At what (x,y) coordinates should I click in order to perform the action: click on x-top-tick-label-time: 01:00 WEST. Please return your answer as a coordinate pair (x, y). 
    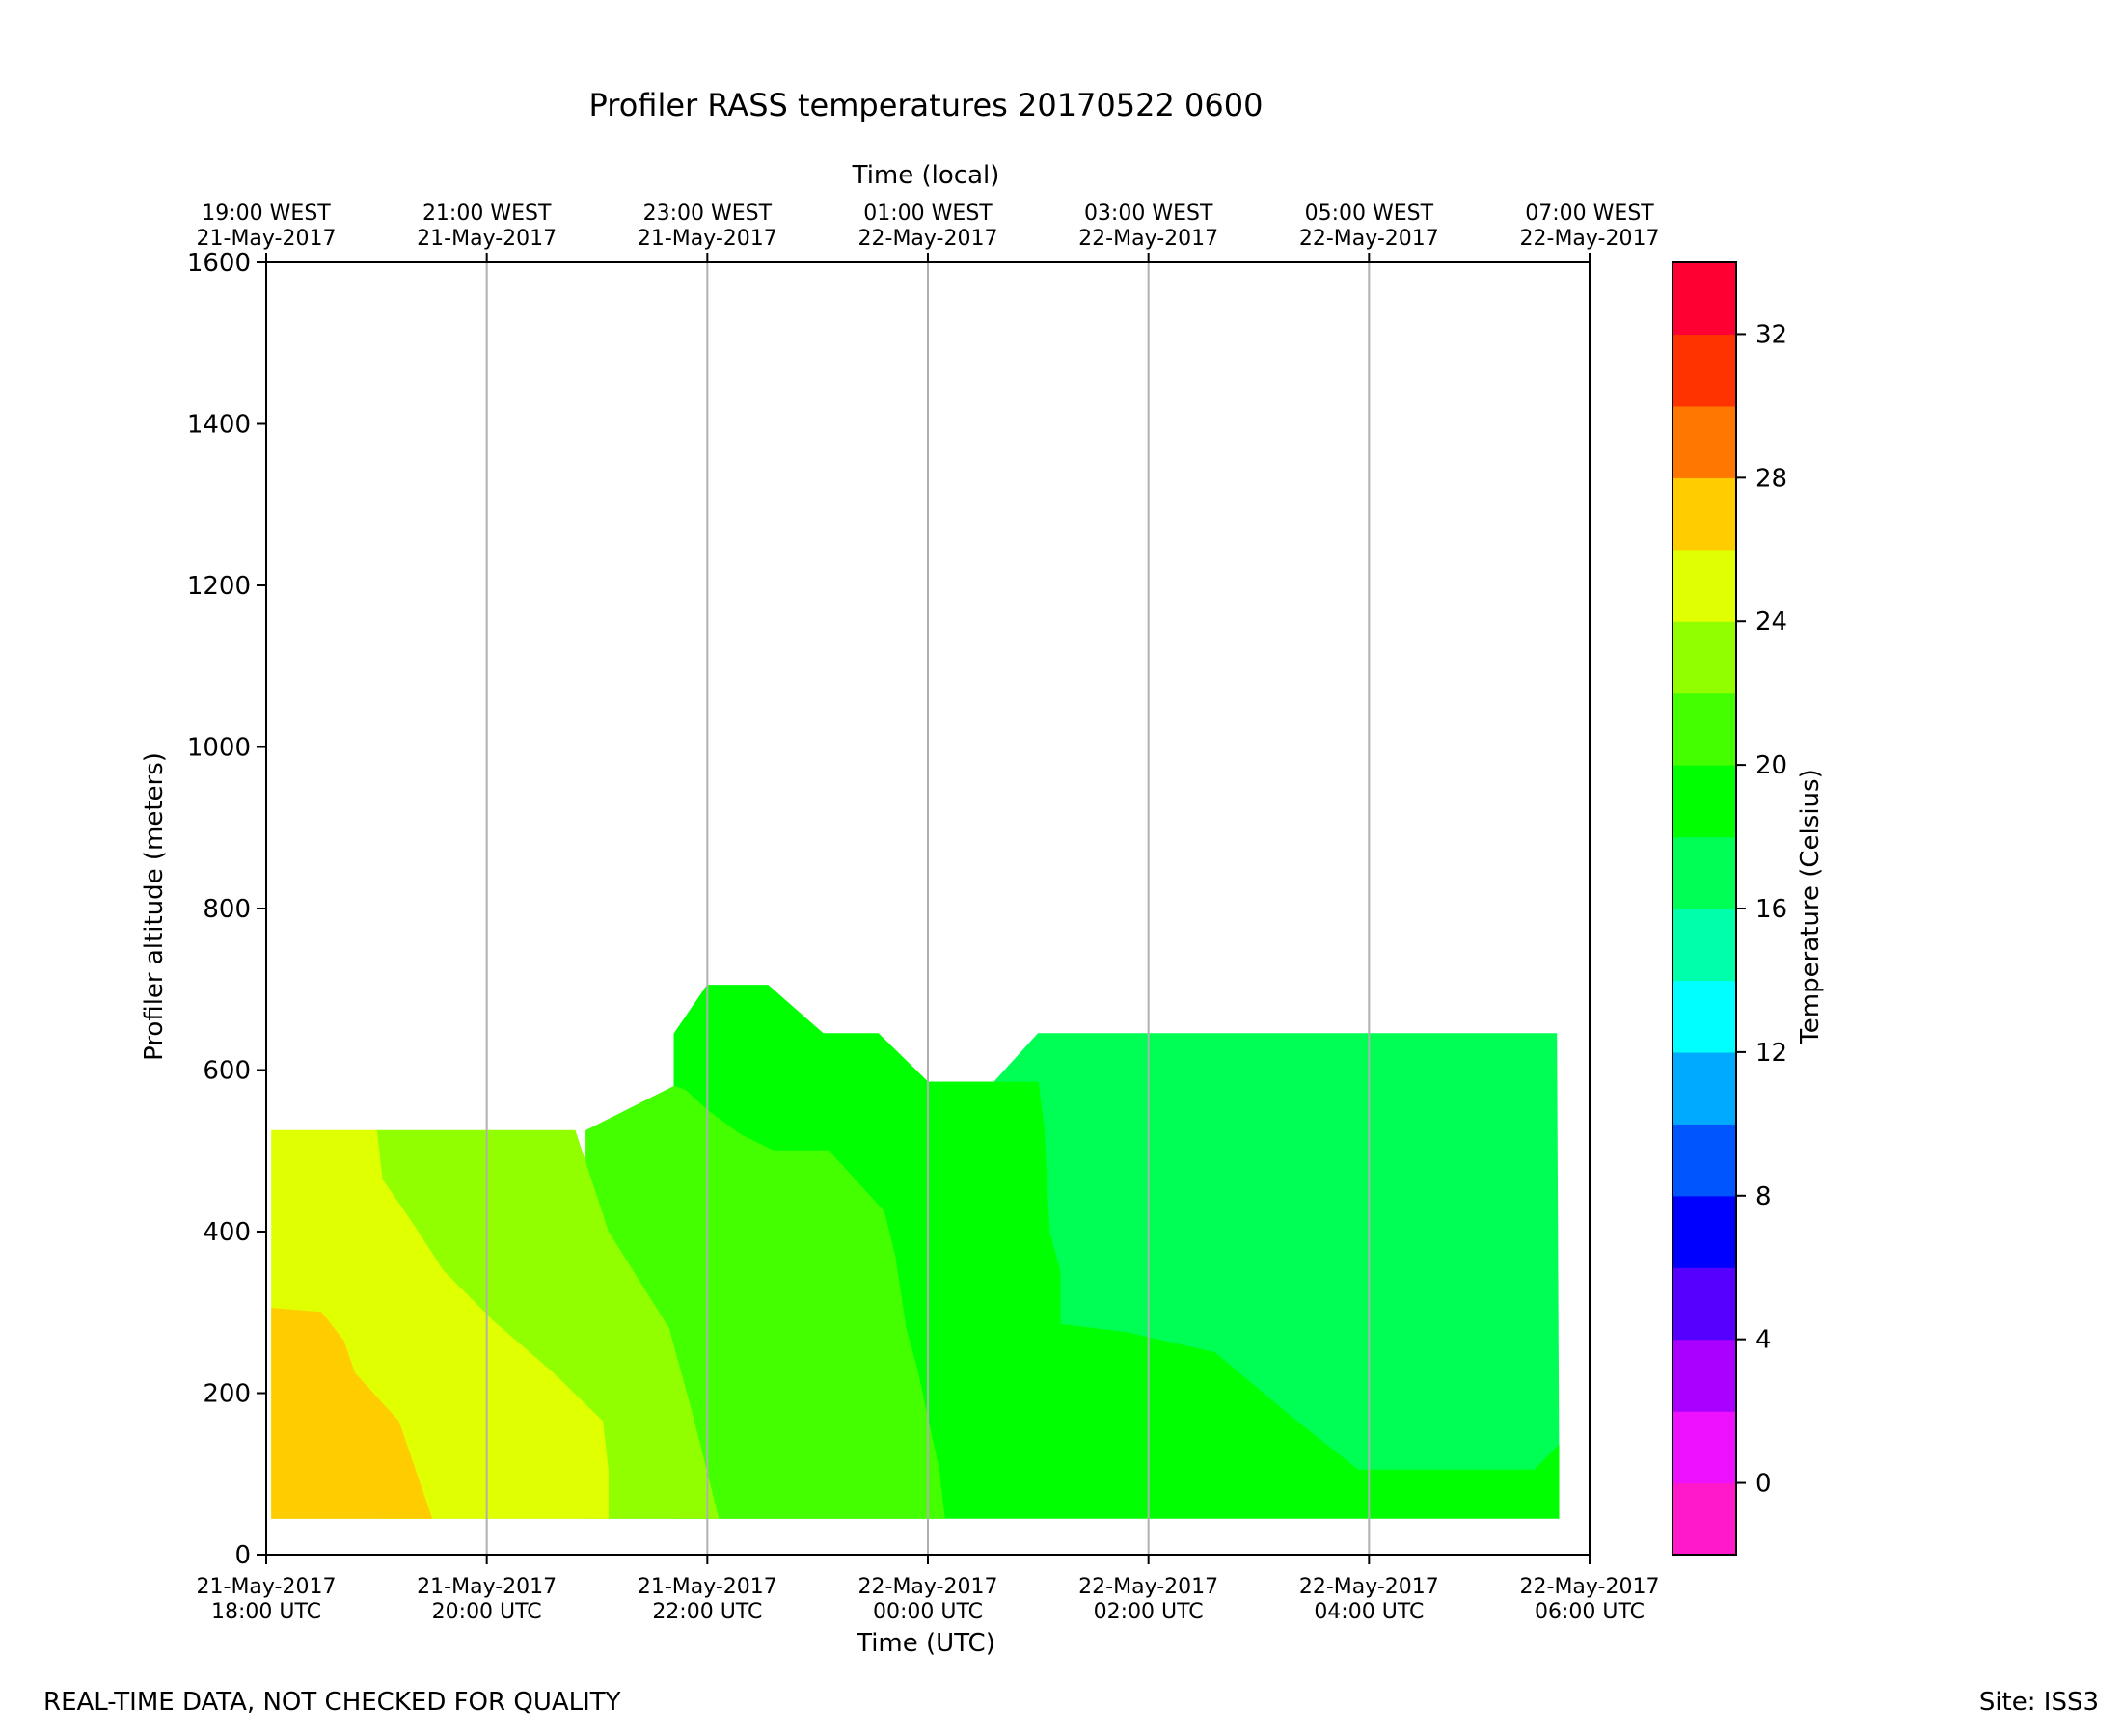
    Looking at the image, I should click on (928, 214).